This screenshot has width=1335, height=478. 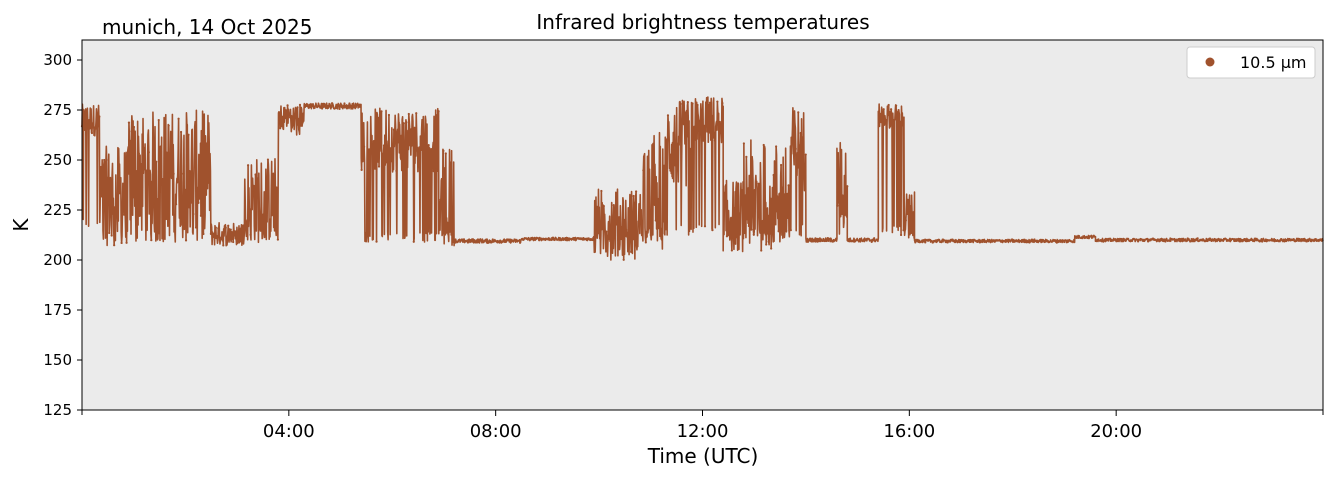 What do you see at coordinates (909, 431) in the screenshot?
I see `x-tick-label: 16:00` at bounding box center [909, 431].